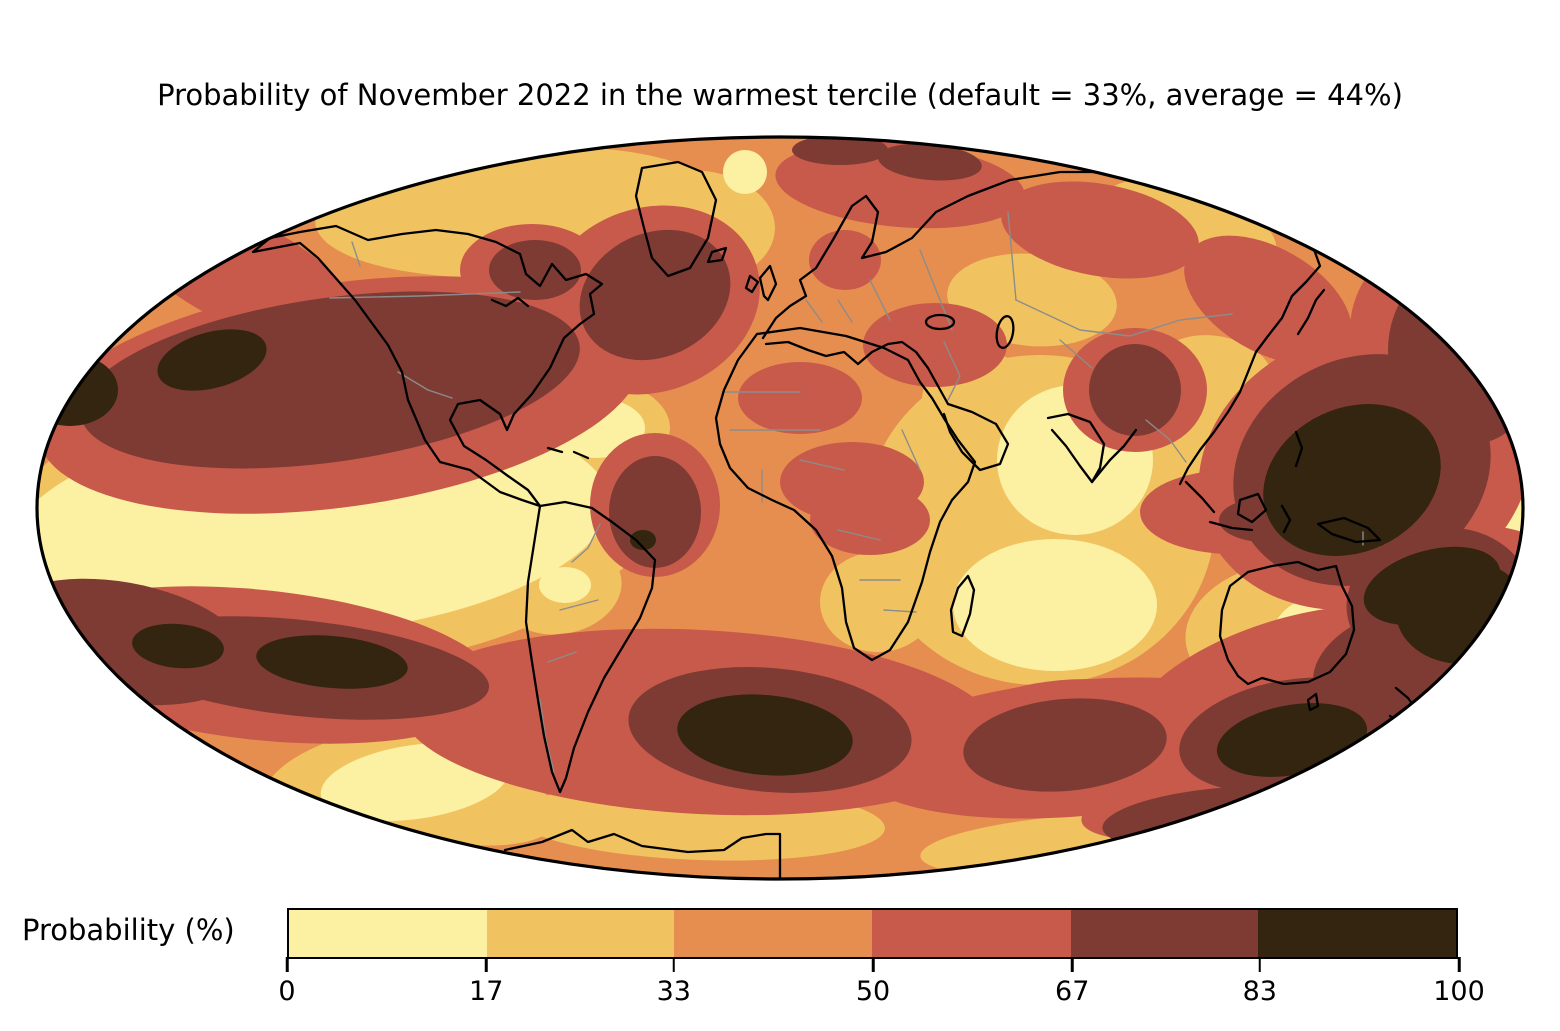 This screenshot has height=1031, width=1560. What do you see at coordinates (673, 991) in the screenshot?
I see `colorbar-ticklabel-33: 33` at bounding box center [673, 991].